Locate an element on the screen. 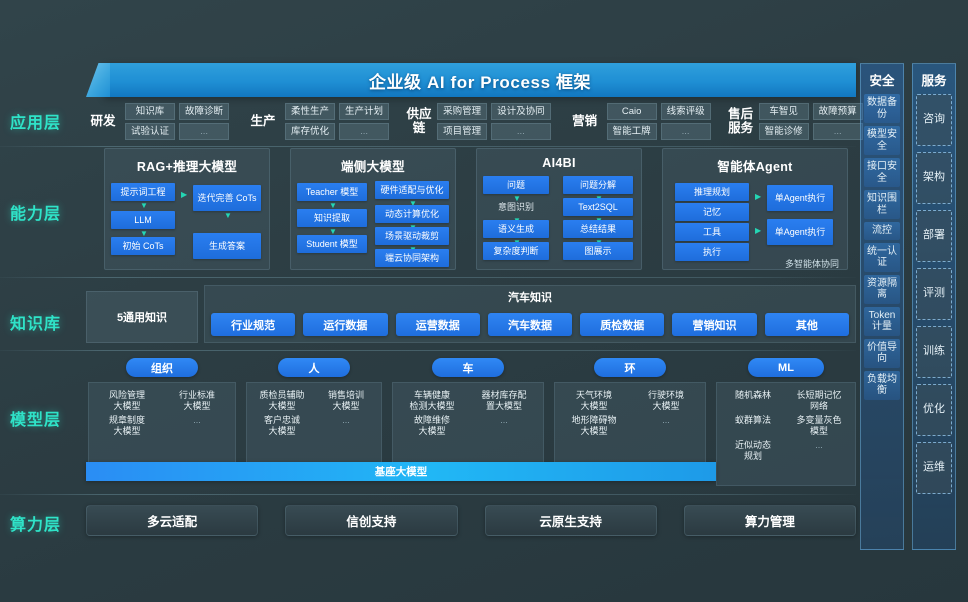 The height and width of the screenshot is (602, 968). security-rail-item: 价值导向 is located at coordinates (882, 353).